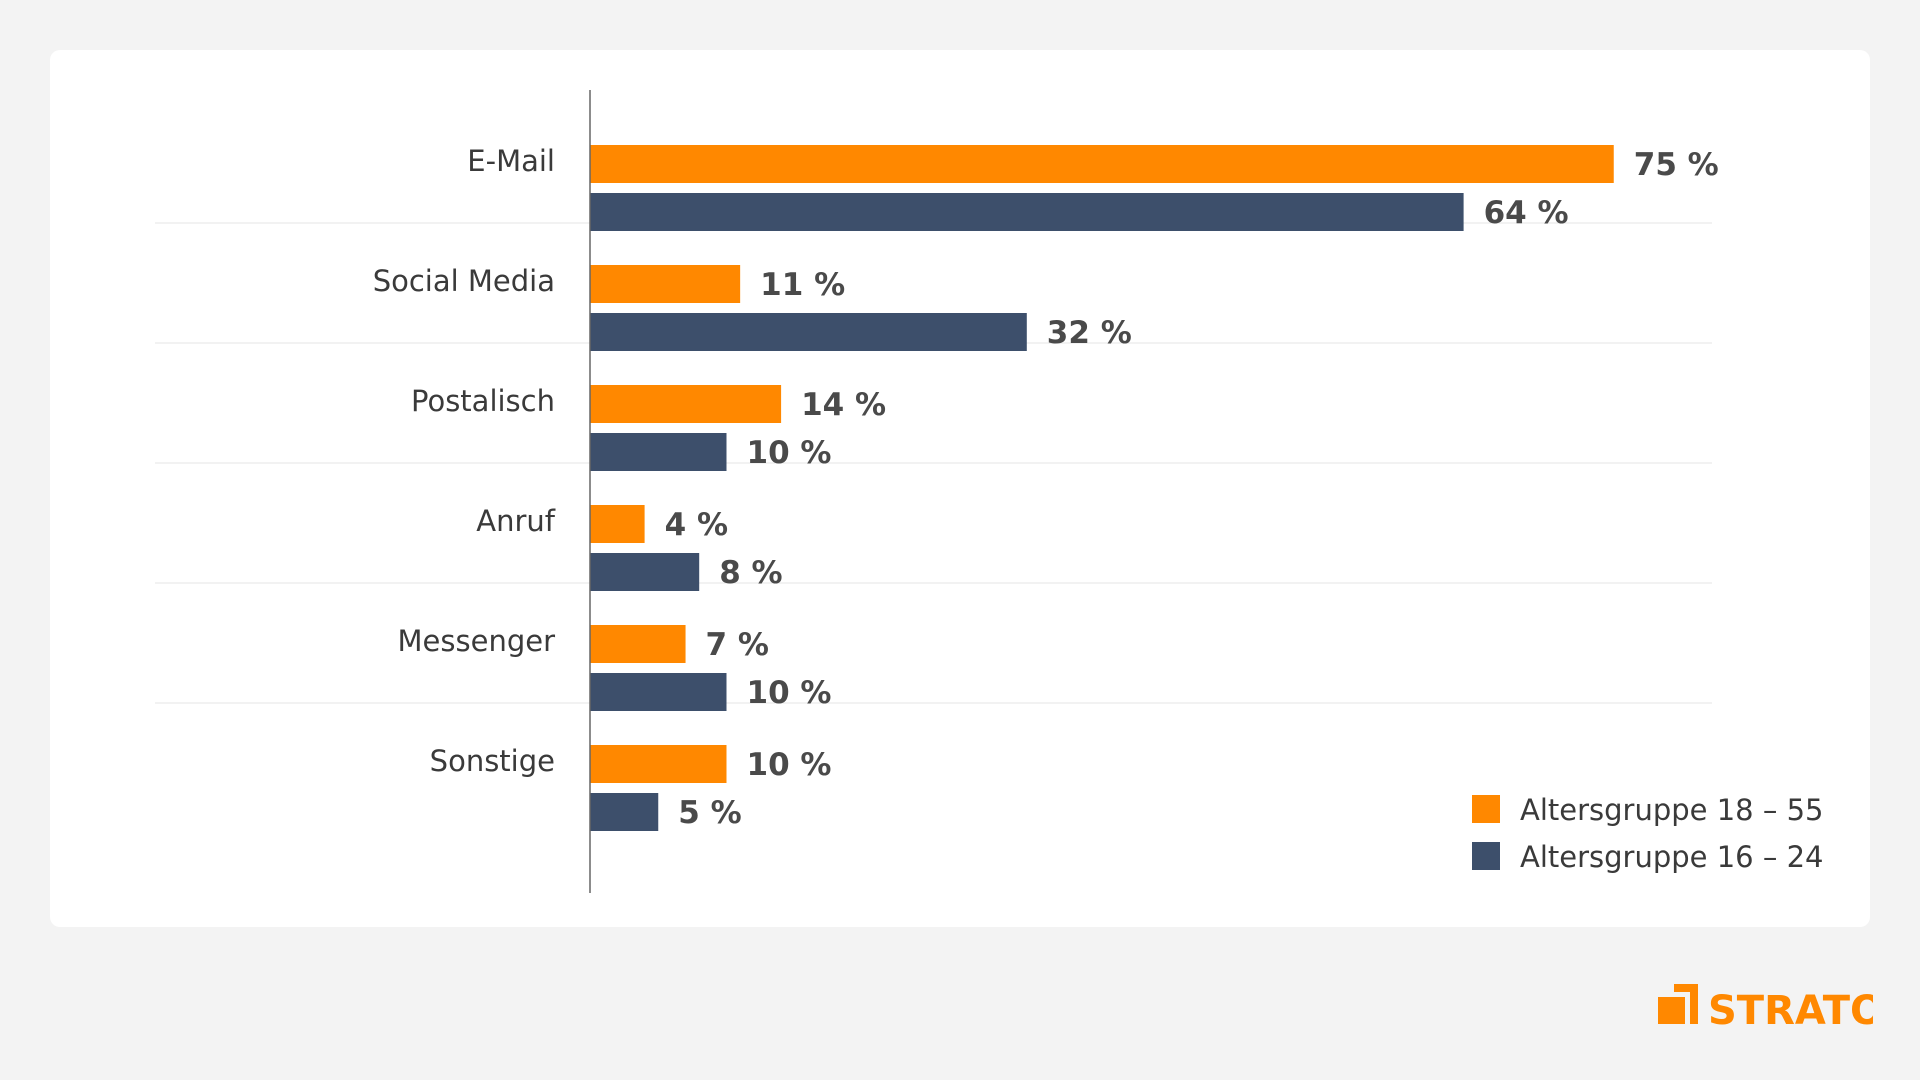 This screenshot has height=1080, width=1920. I want to click on value-label: 5 %, so click(709, 813).